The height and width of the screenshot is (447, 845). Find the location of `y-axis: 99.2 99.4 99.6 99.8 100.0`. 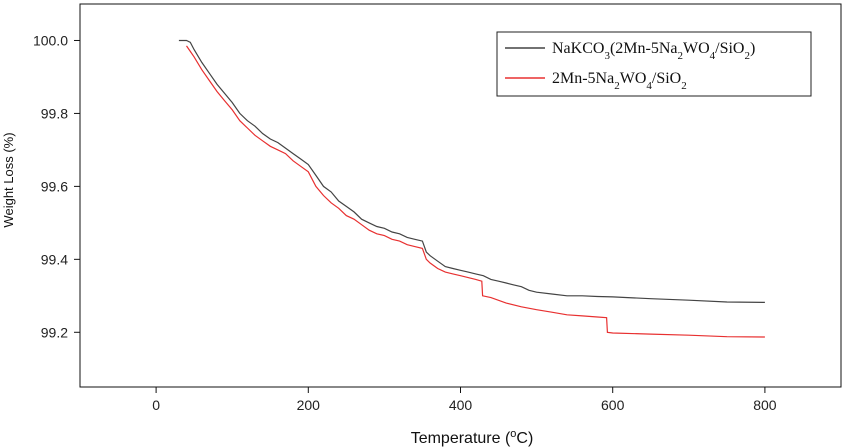

y-axis: 99.2 99.4 99.6 99.8 100.0 is located at coordinates (56, 186).